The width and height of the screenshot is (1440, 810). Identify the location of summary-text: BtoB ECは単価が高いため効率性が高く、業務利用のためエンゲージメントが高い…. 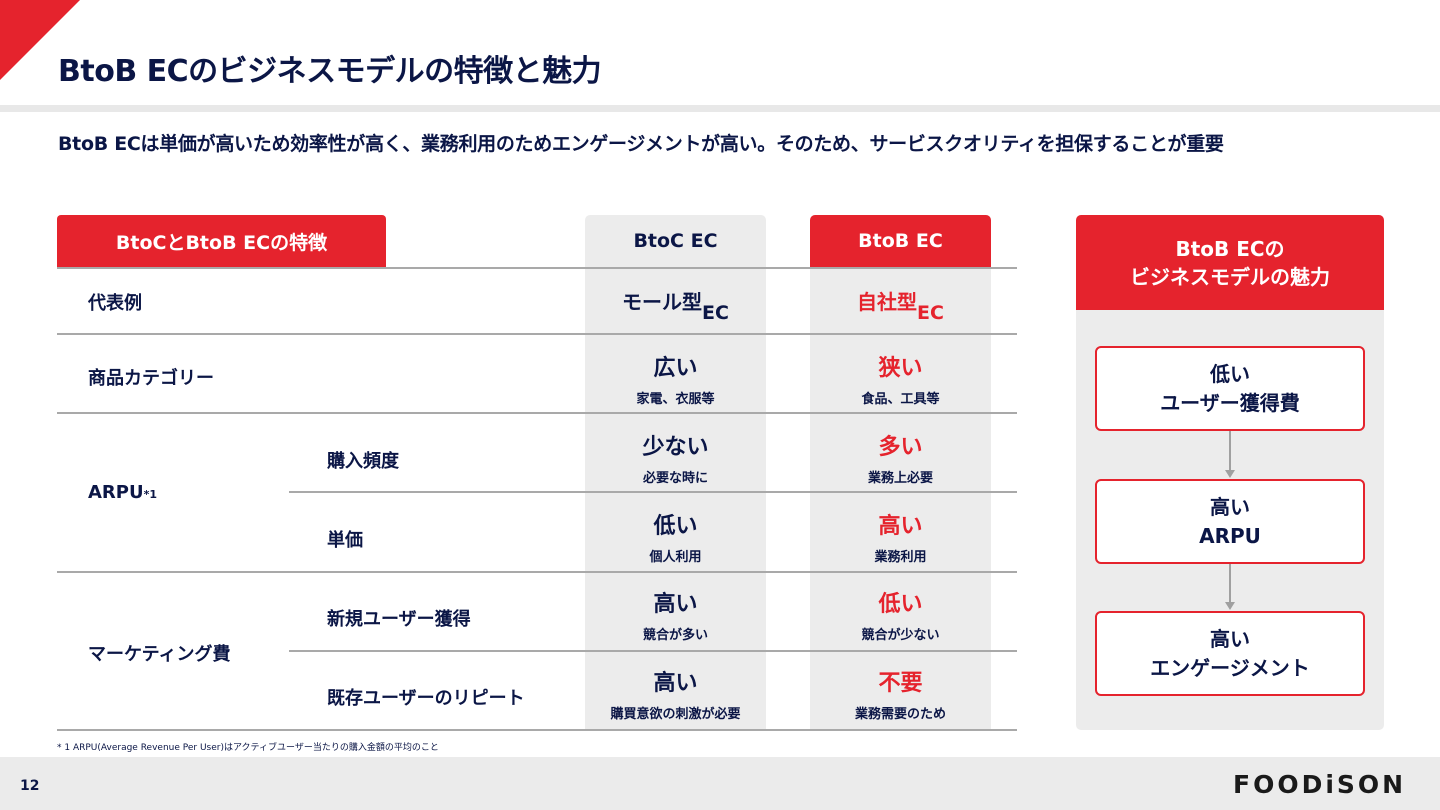
(641, 144).